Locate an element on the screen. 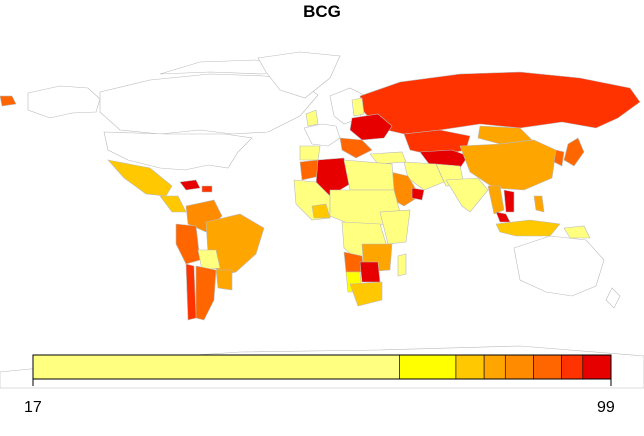 The width and height of the screenshot is (644, 436). region-china is located at coordinates (508, 165).